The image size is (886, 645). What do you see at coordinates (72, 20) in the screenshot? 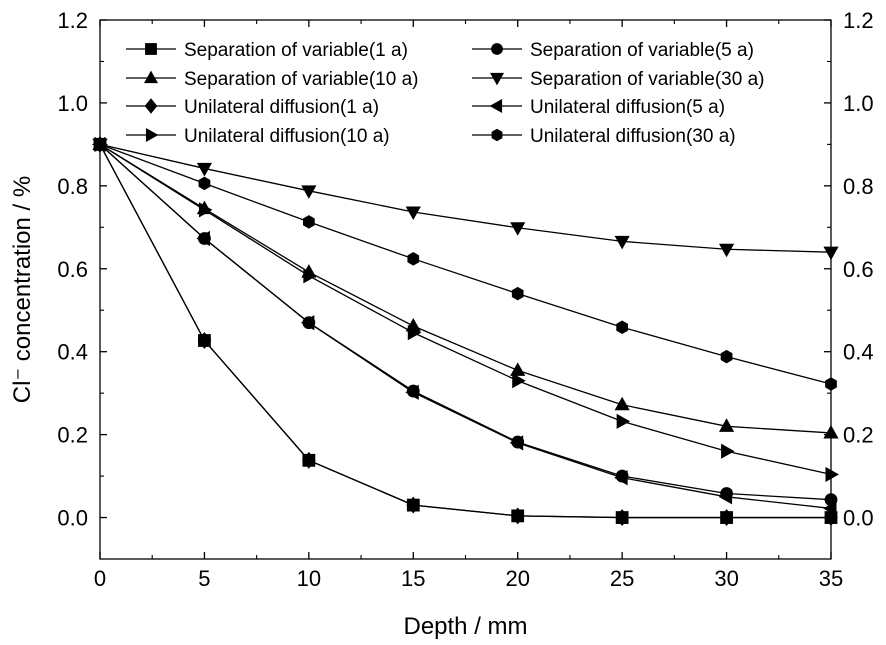
I see `y-tick-label-left: 1.2` at bounding box center [72, 20].